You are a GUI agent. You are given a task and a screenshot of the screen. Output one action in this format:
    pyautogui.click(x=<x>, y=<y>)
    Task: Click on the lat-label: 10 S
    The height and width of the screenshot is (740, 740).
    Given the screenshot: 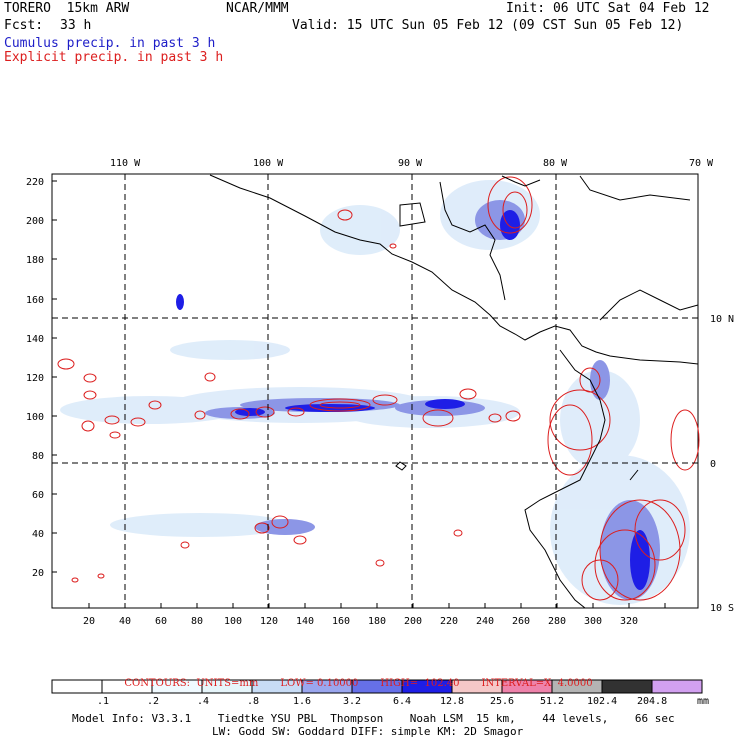 What is the action you would take?
    pyautogui.click(x=722, y=608)
    